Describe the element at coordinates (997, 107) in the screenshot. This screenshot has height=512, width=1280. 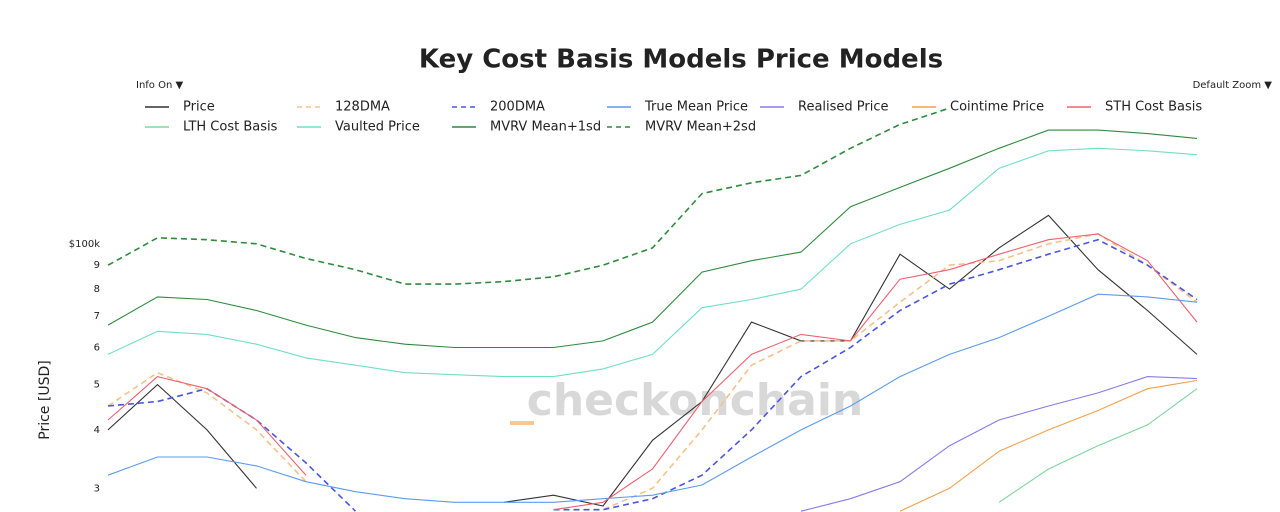
I see `legend-label: Cointime Price` at that location.